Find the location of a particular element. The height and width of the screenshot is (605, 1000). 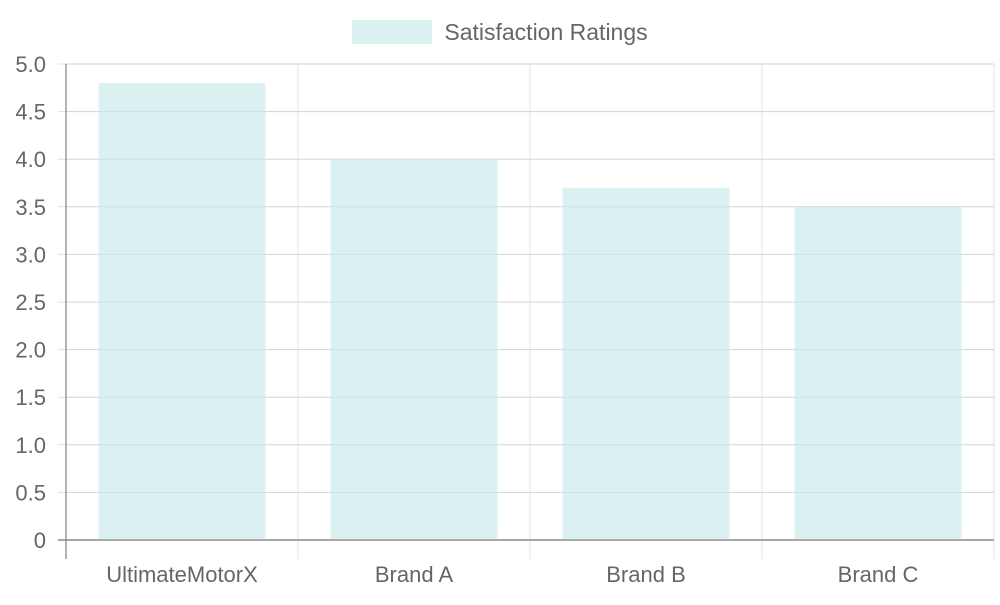

y-tick-label: 3.5 is located at coordinates (30, 207).